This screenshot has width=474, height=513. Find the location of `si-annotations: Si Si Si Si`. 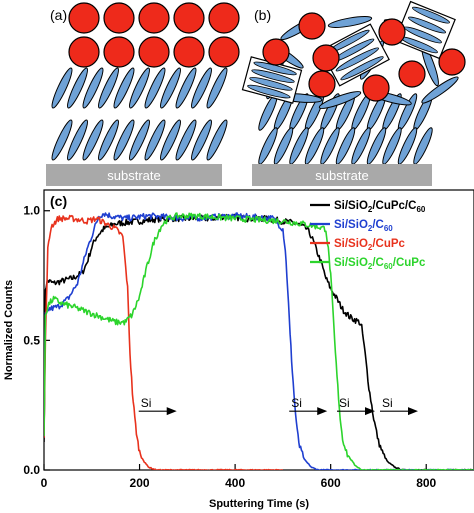

si-annotations: Si Si Si Si is located at coordinates (278, 406).